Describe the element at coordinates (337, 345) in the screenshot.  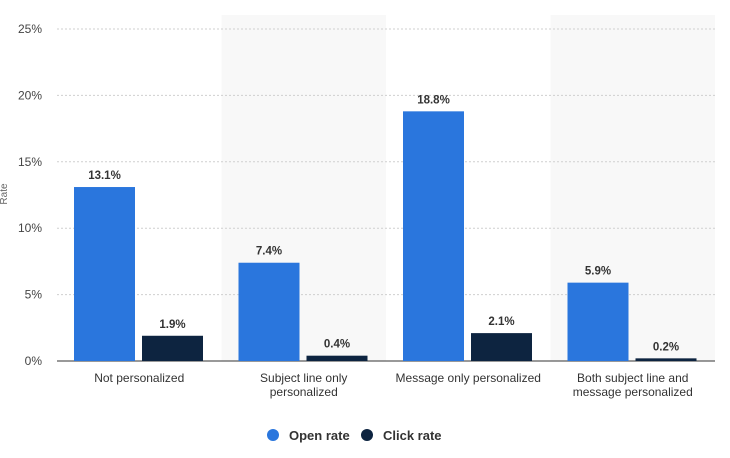
I see `data-label: 0.4%` at that location.